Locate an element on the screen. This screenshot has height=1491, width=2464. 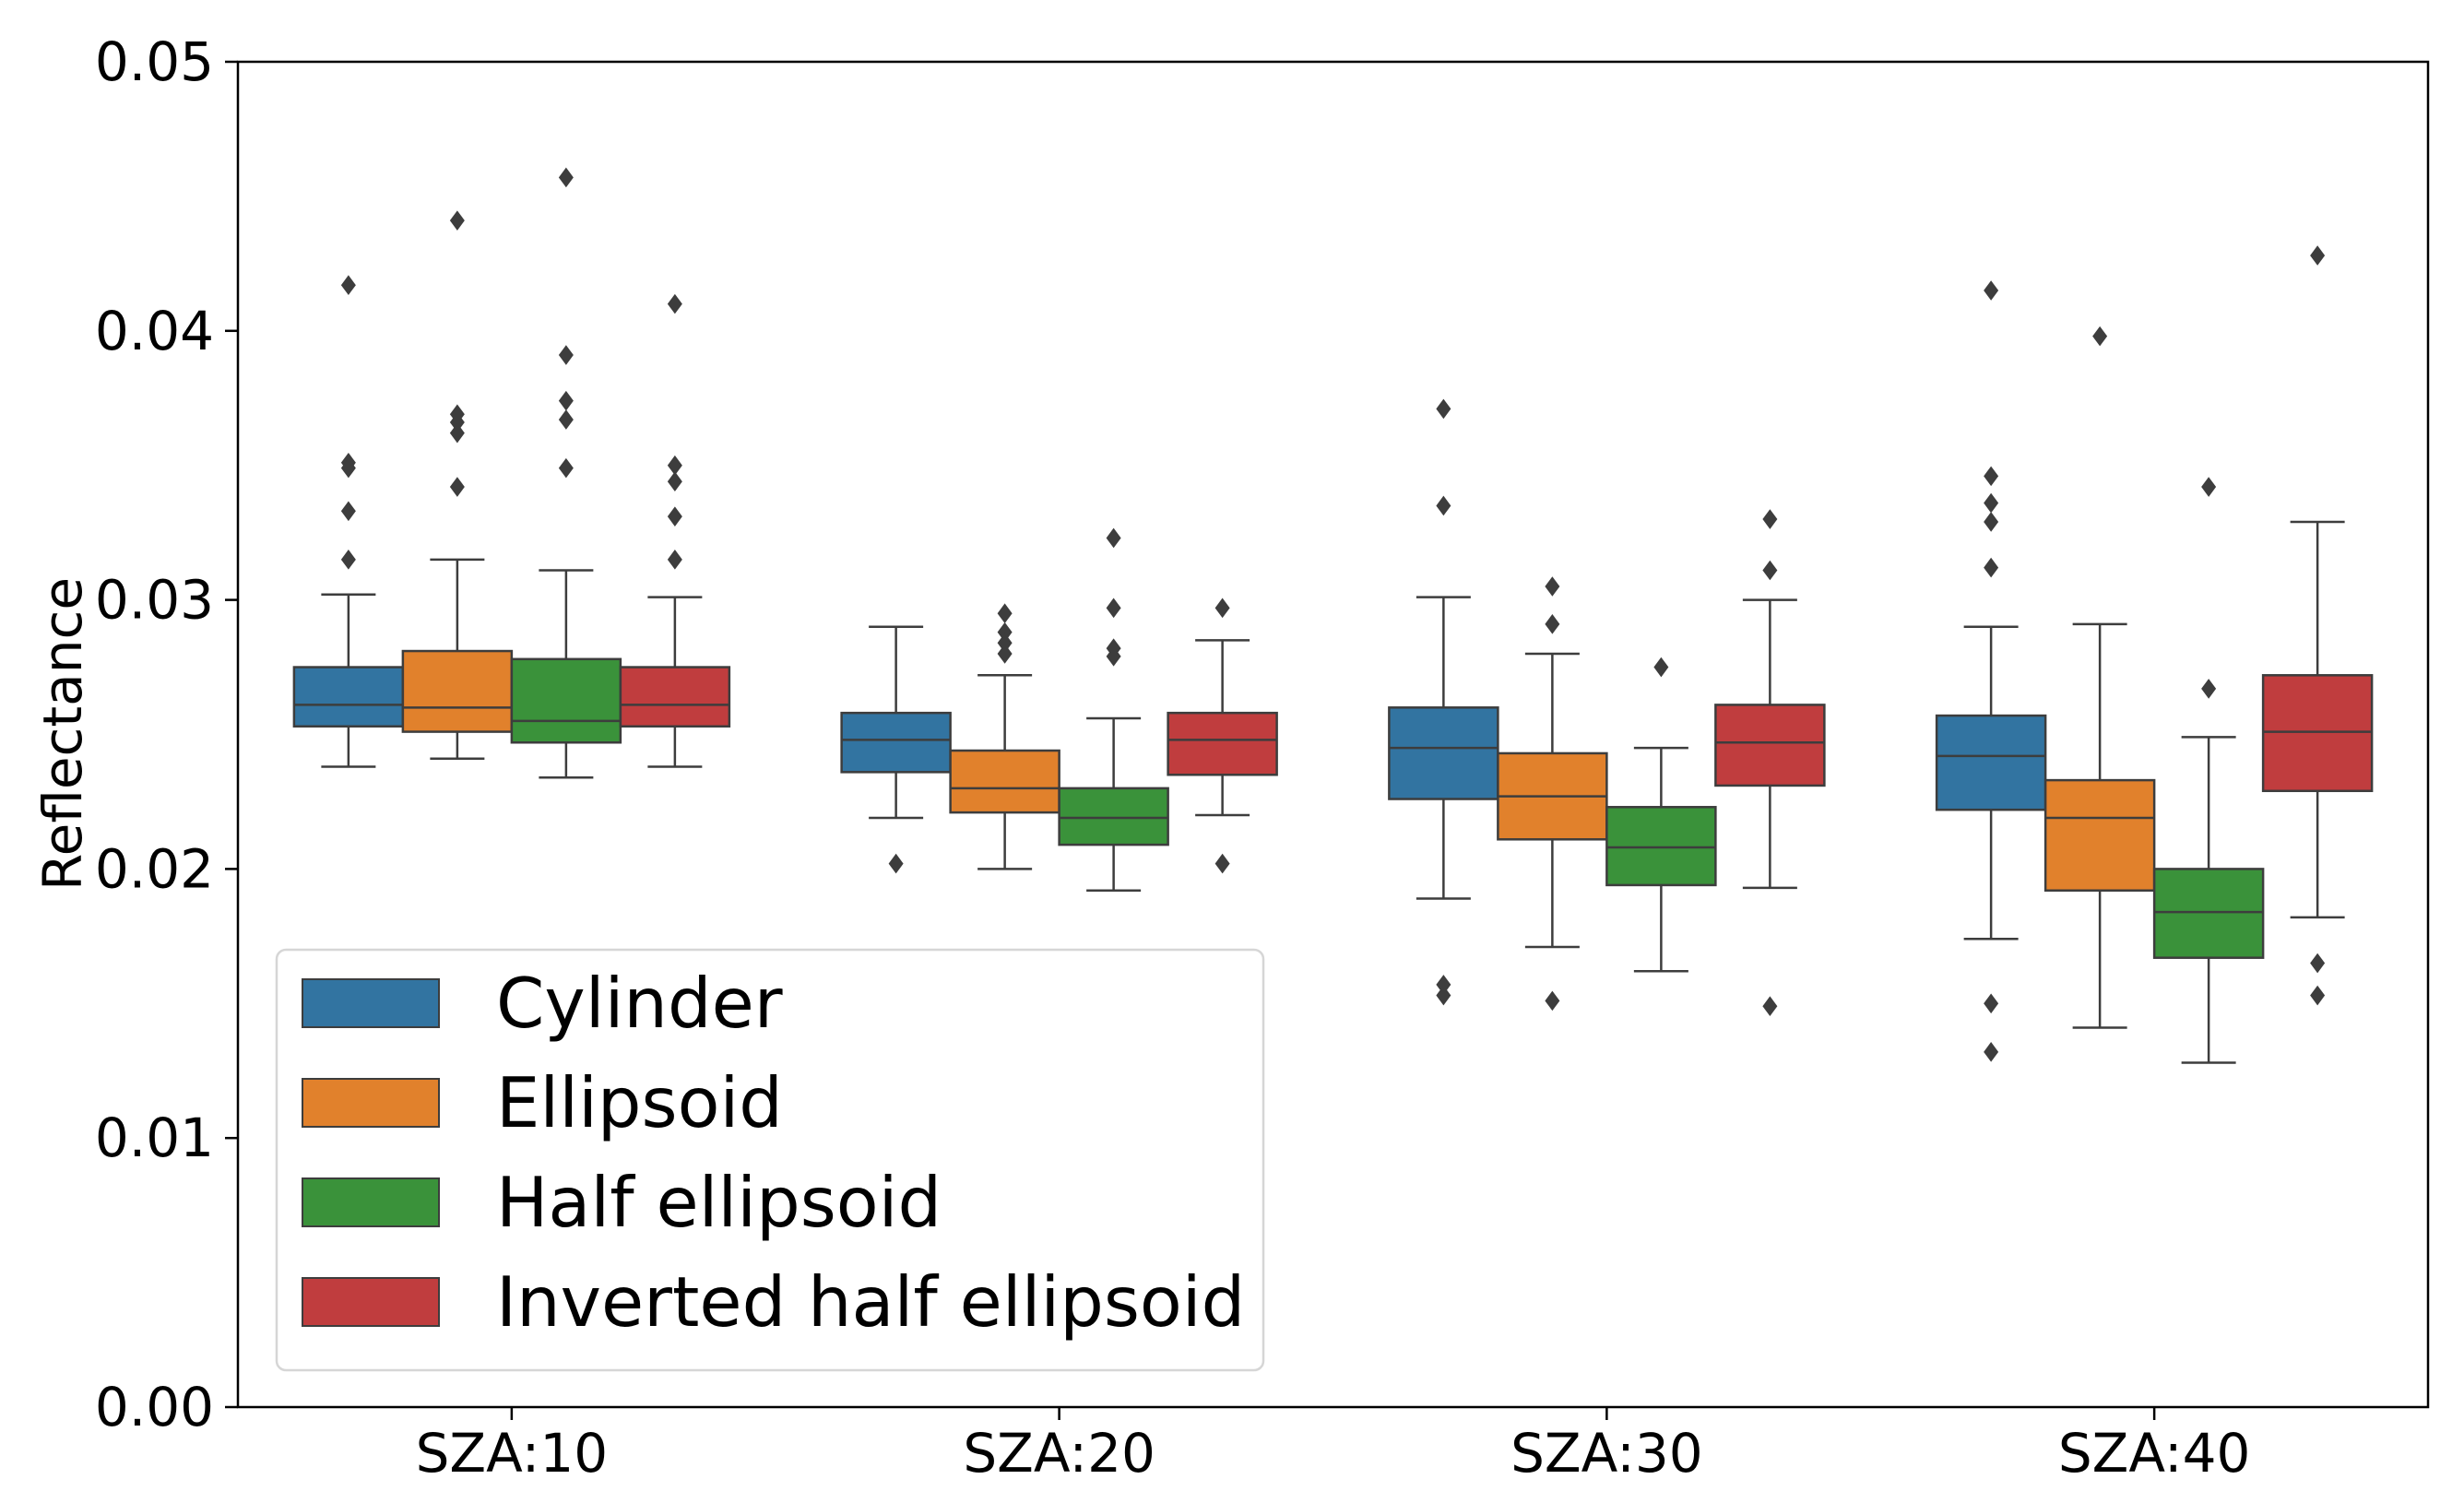
box-inverted-half-ellipsoid-sza40 is located at coordinates (2318, 626).